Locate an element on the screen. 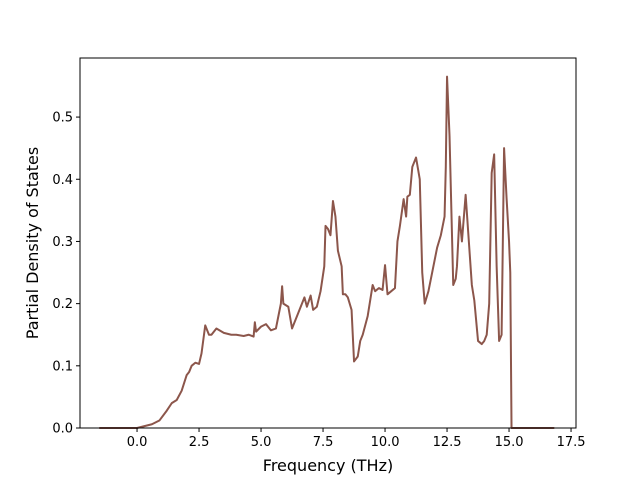  y-tick-label: 0.4 is located at coordinates (62, 180).